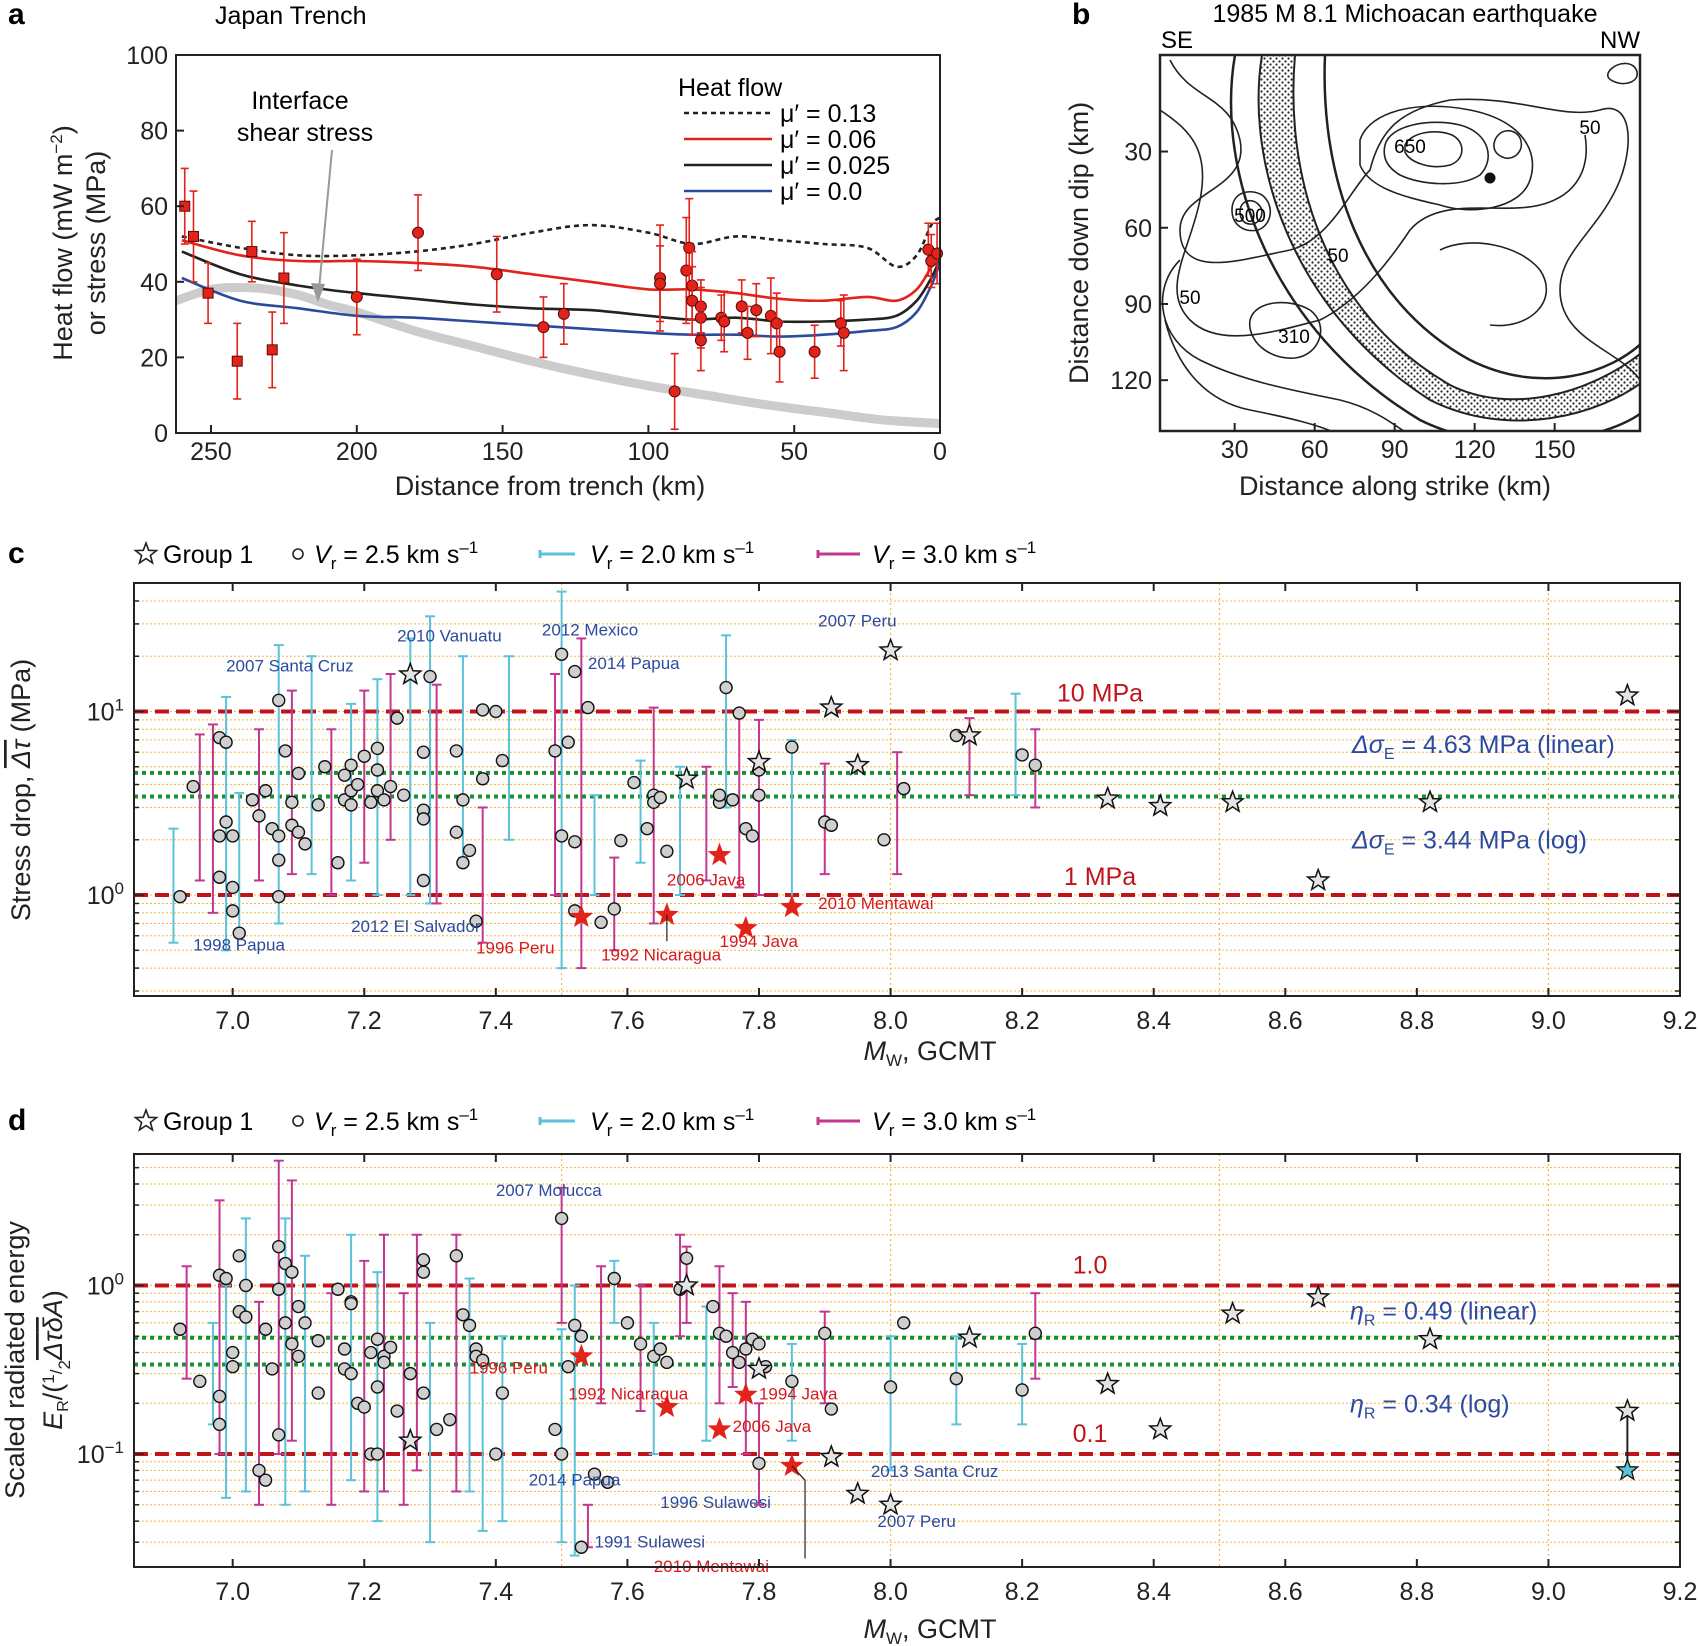 This screenshot has width=1698, height=1646. I want to click on panel-a-frame, so click(558, 244).